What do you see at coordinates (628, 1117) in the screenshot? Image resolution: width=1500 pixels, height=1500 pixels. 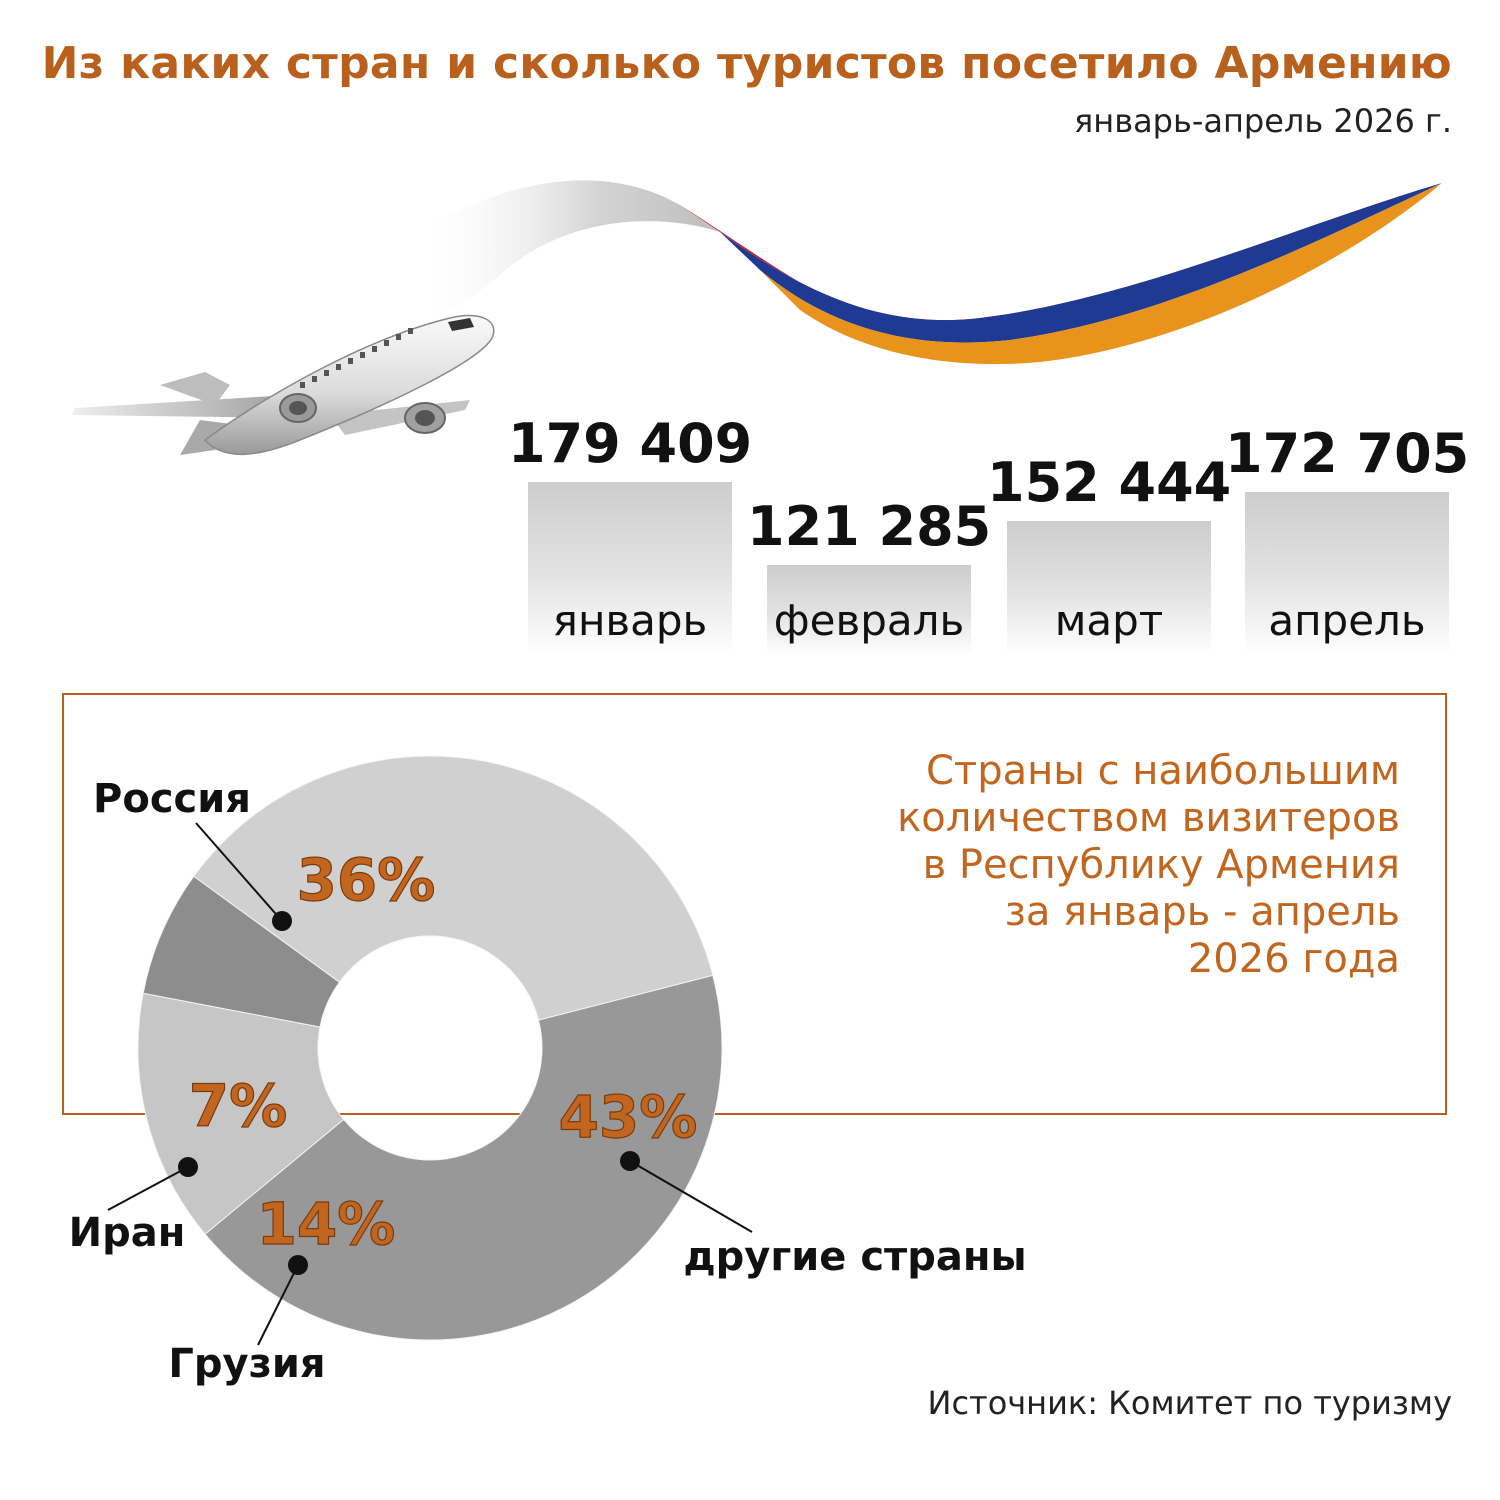 I see `slice-percent-label: 43%` at bounding box center [628, 1117].